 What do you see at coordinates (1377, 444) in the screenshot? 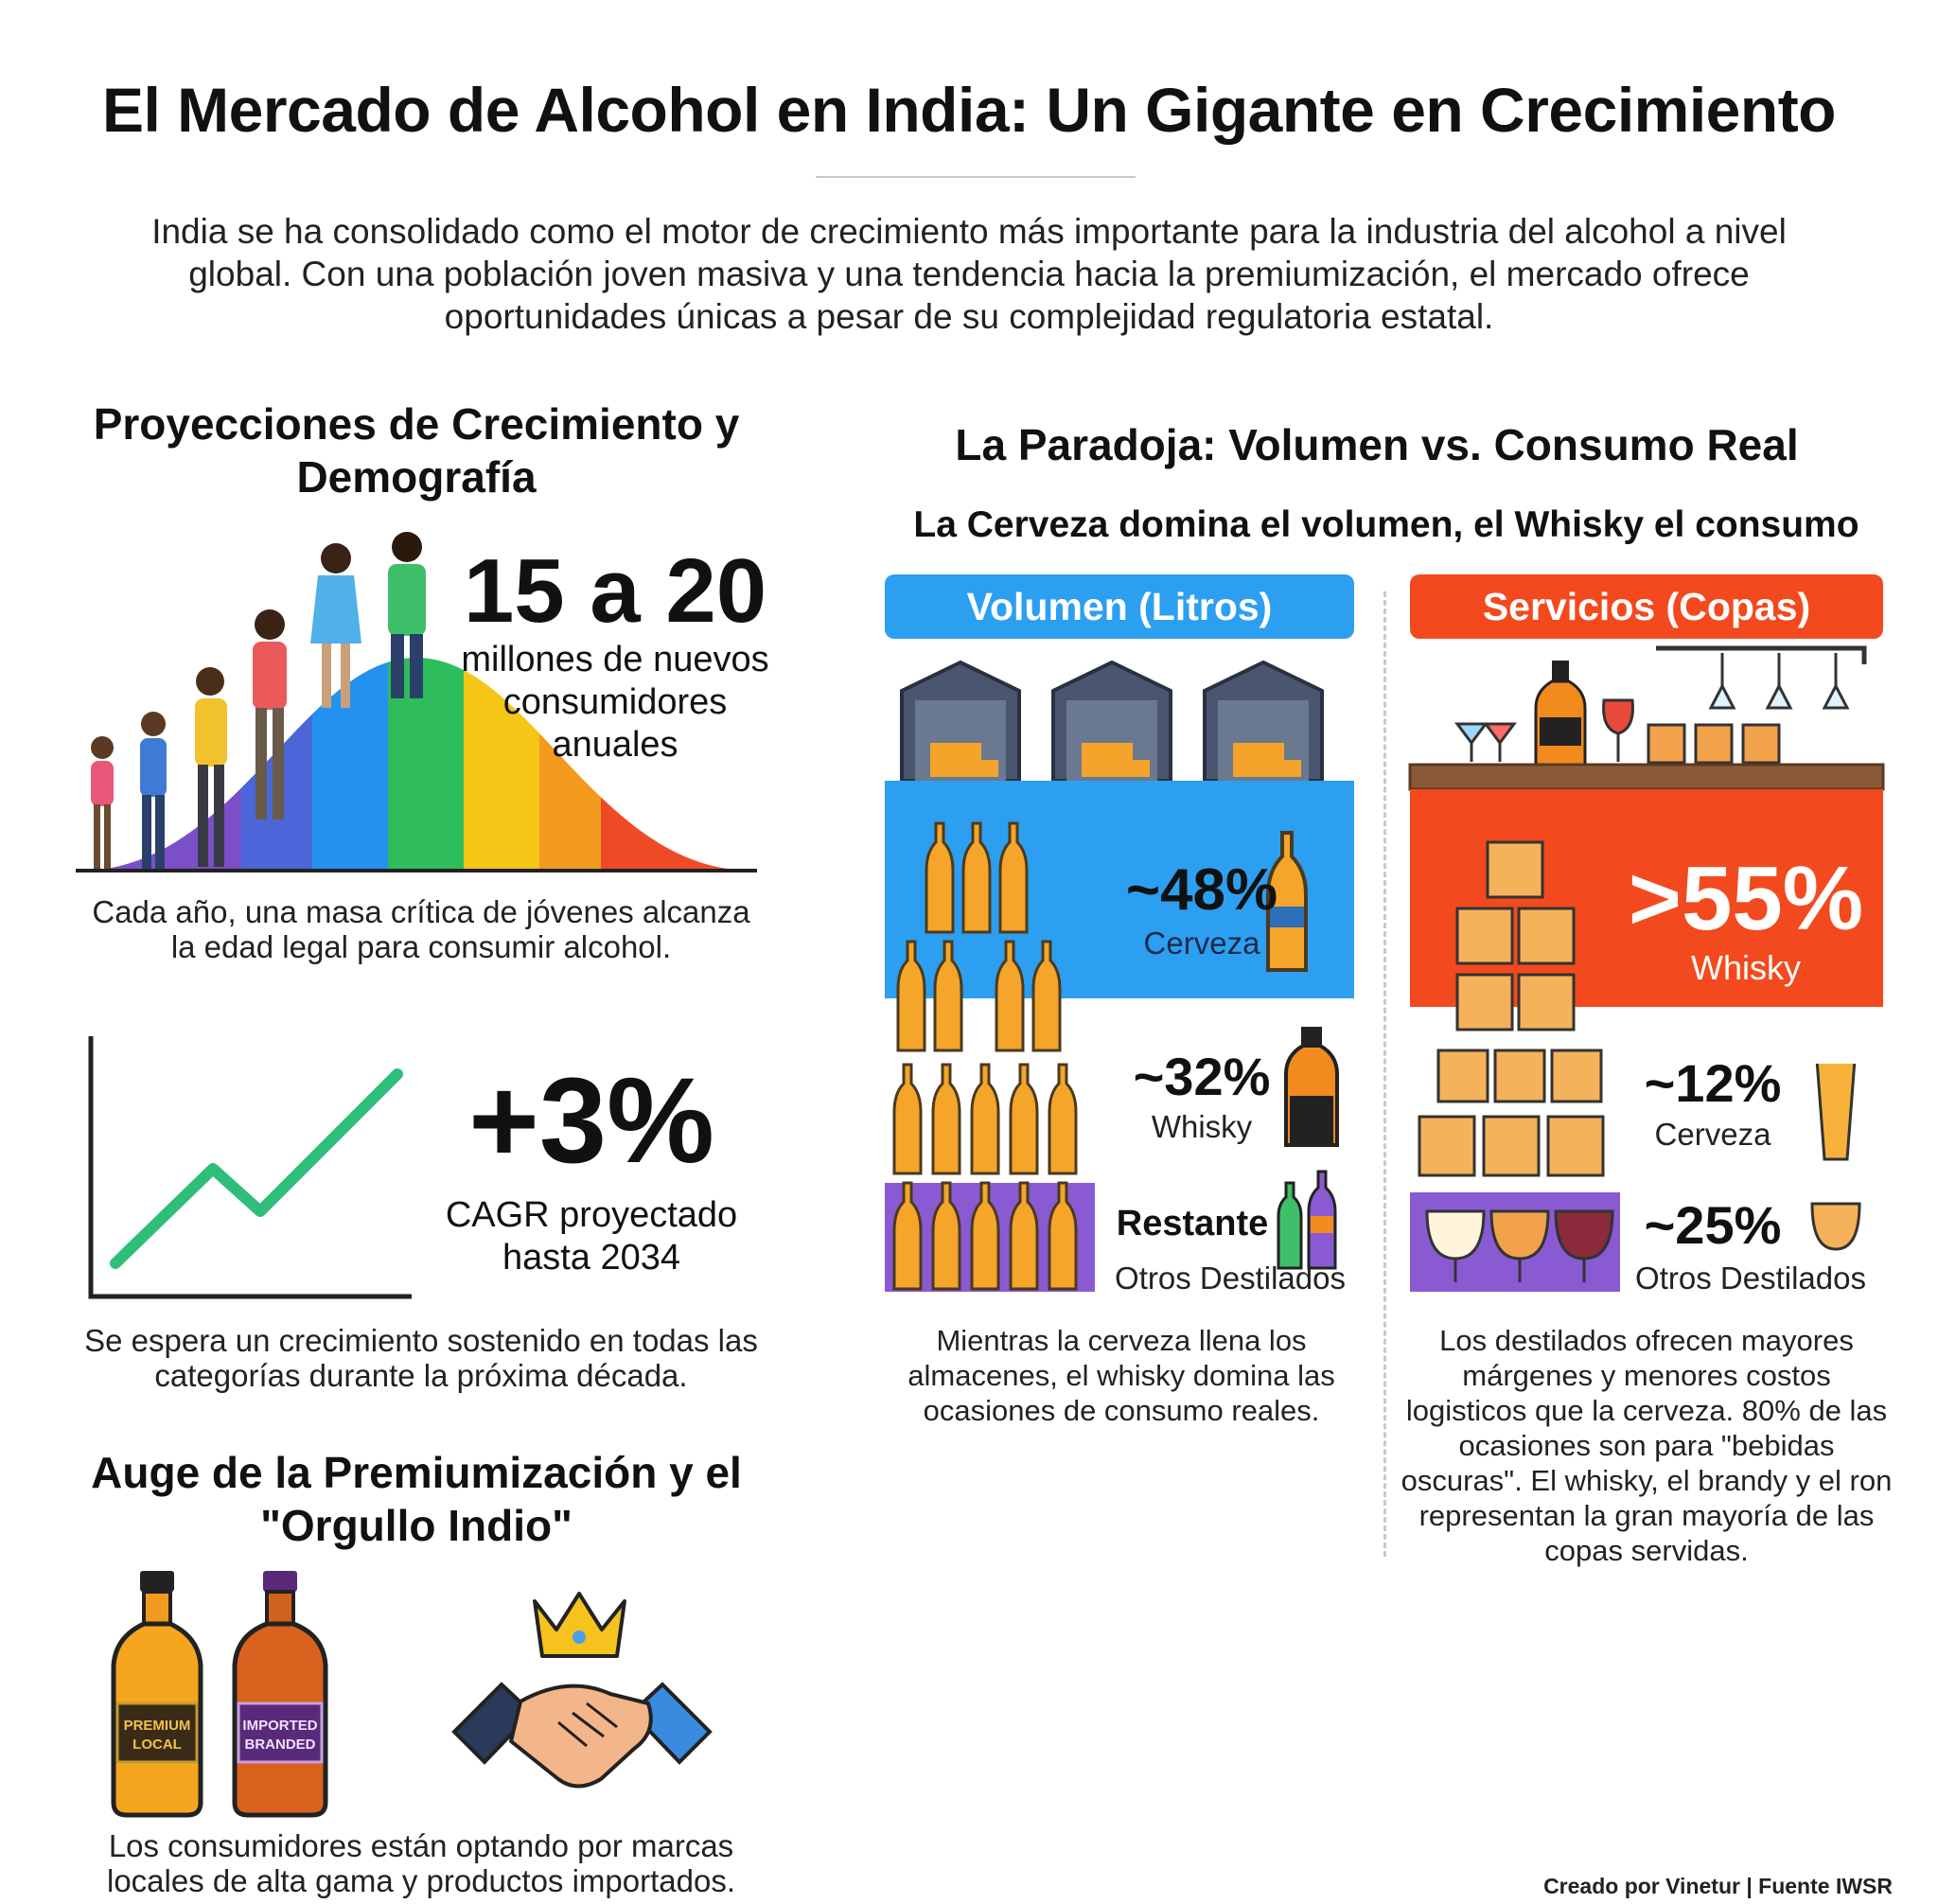
I see `paradox-heading: La Paradoja: Volumen vs. Consumo Real` at bounding box center [1377, 444].